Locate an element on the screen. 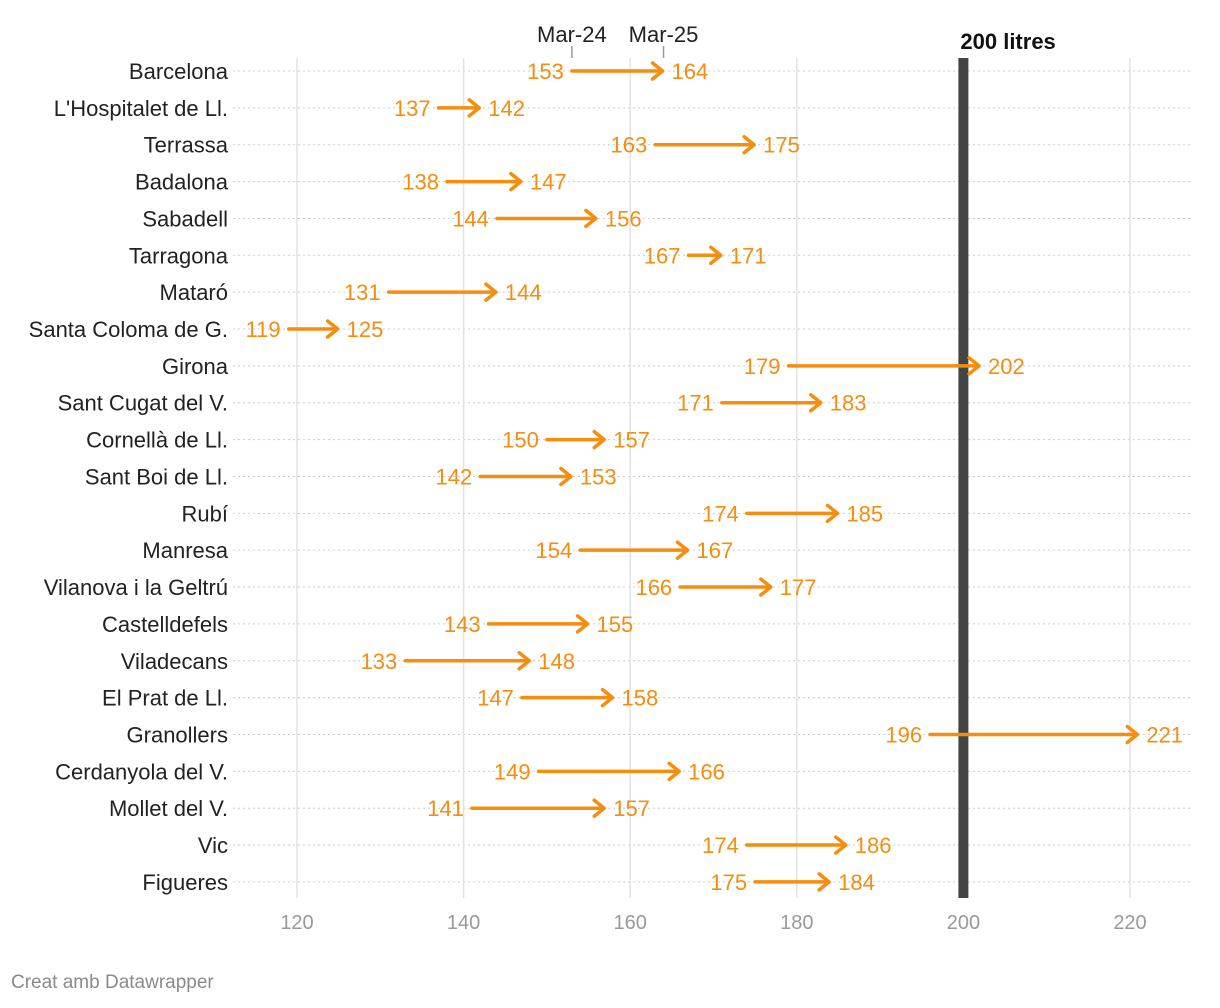  row-label: Sabadell is located at coordinates (185, 218).